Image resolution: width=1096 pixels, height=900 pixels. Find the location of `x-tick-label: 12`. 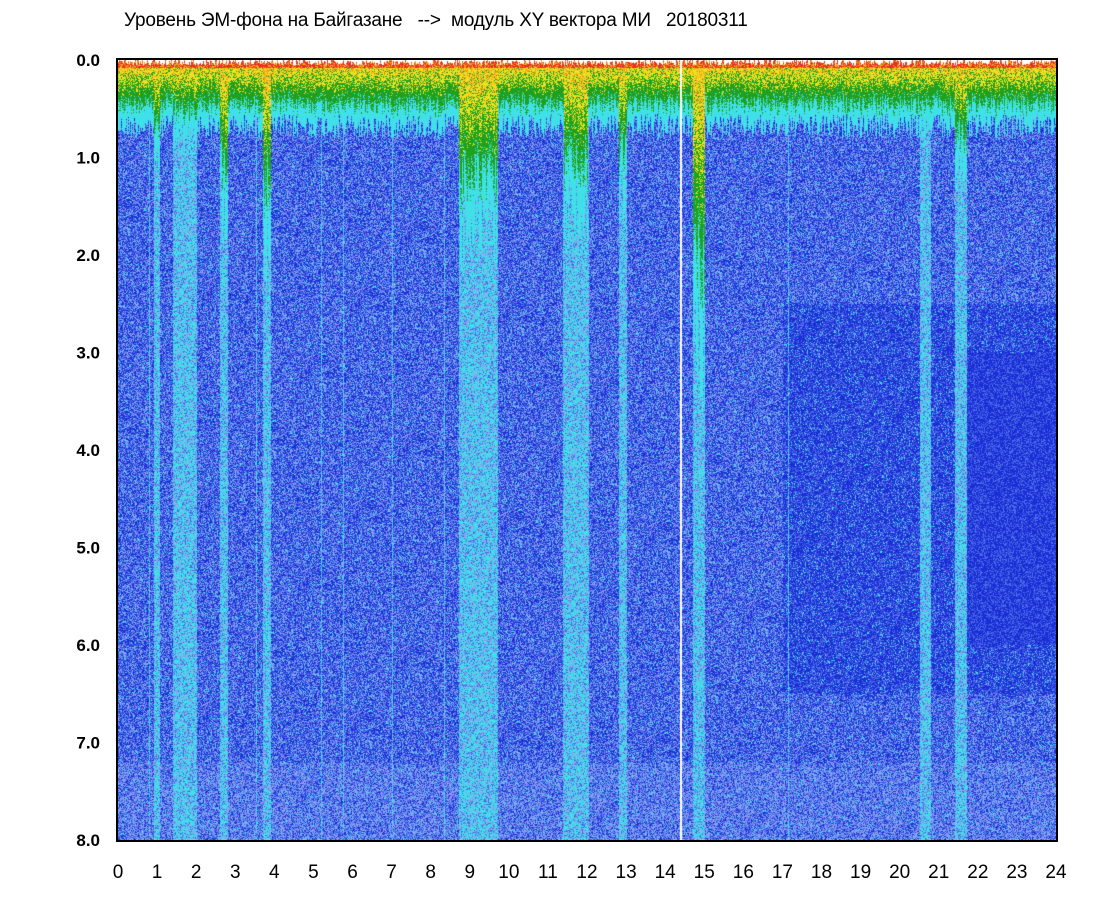

x-tick-label: 12 is located at coordinates (586, 872).